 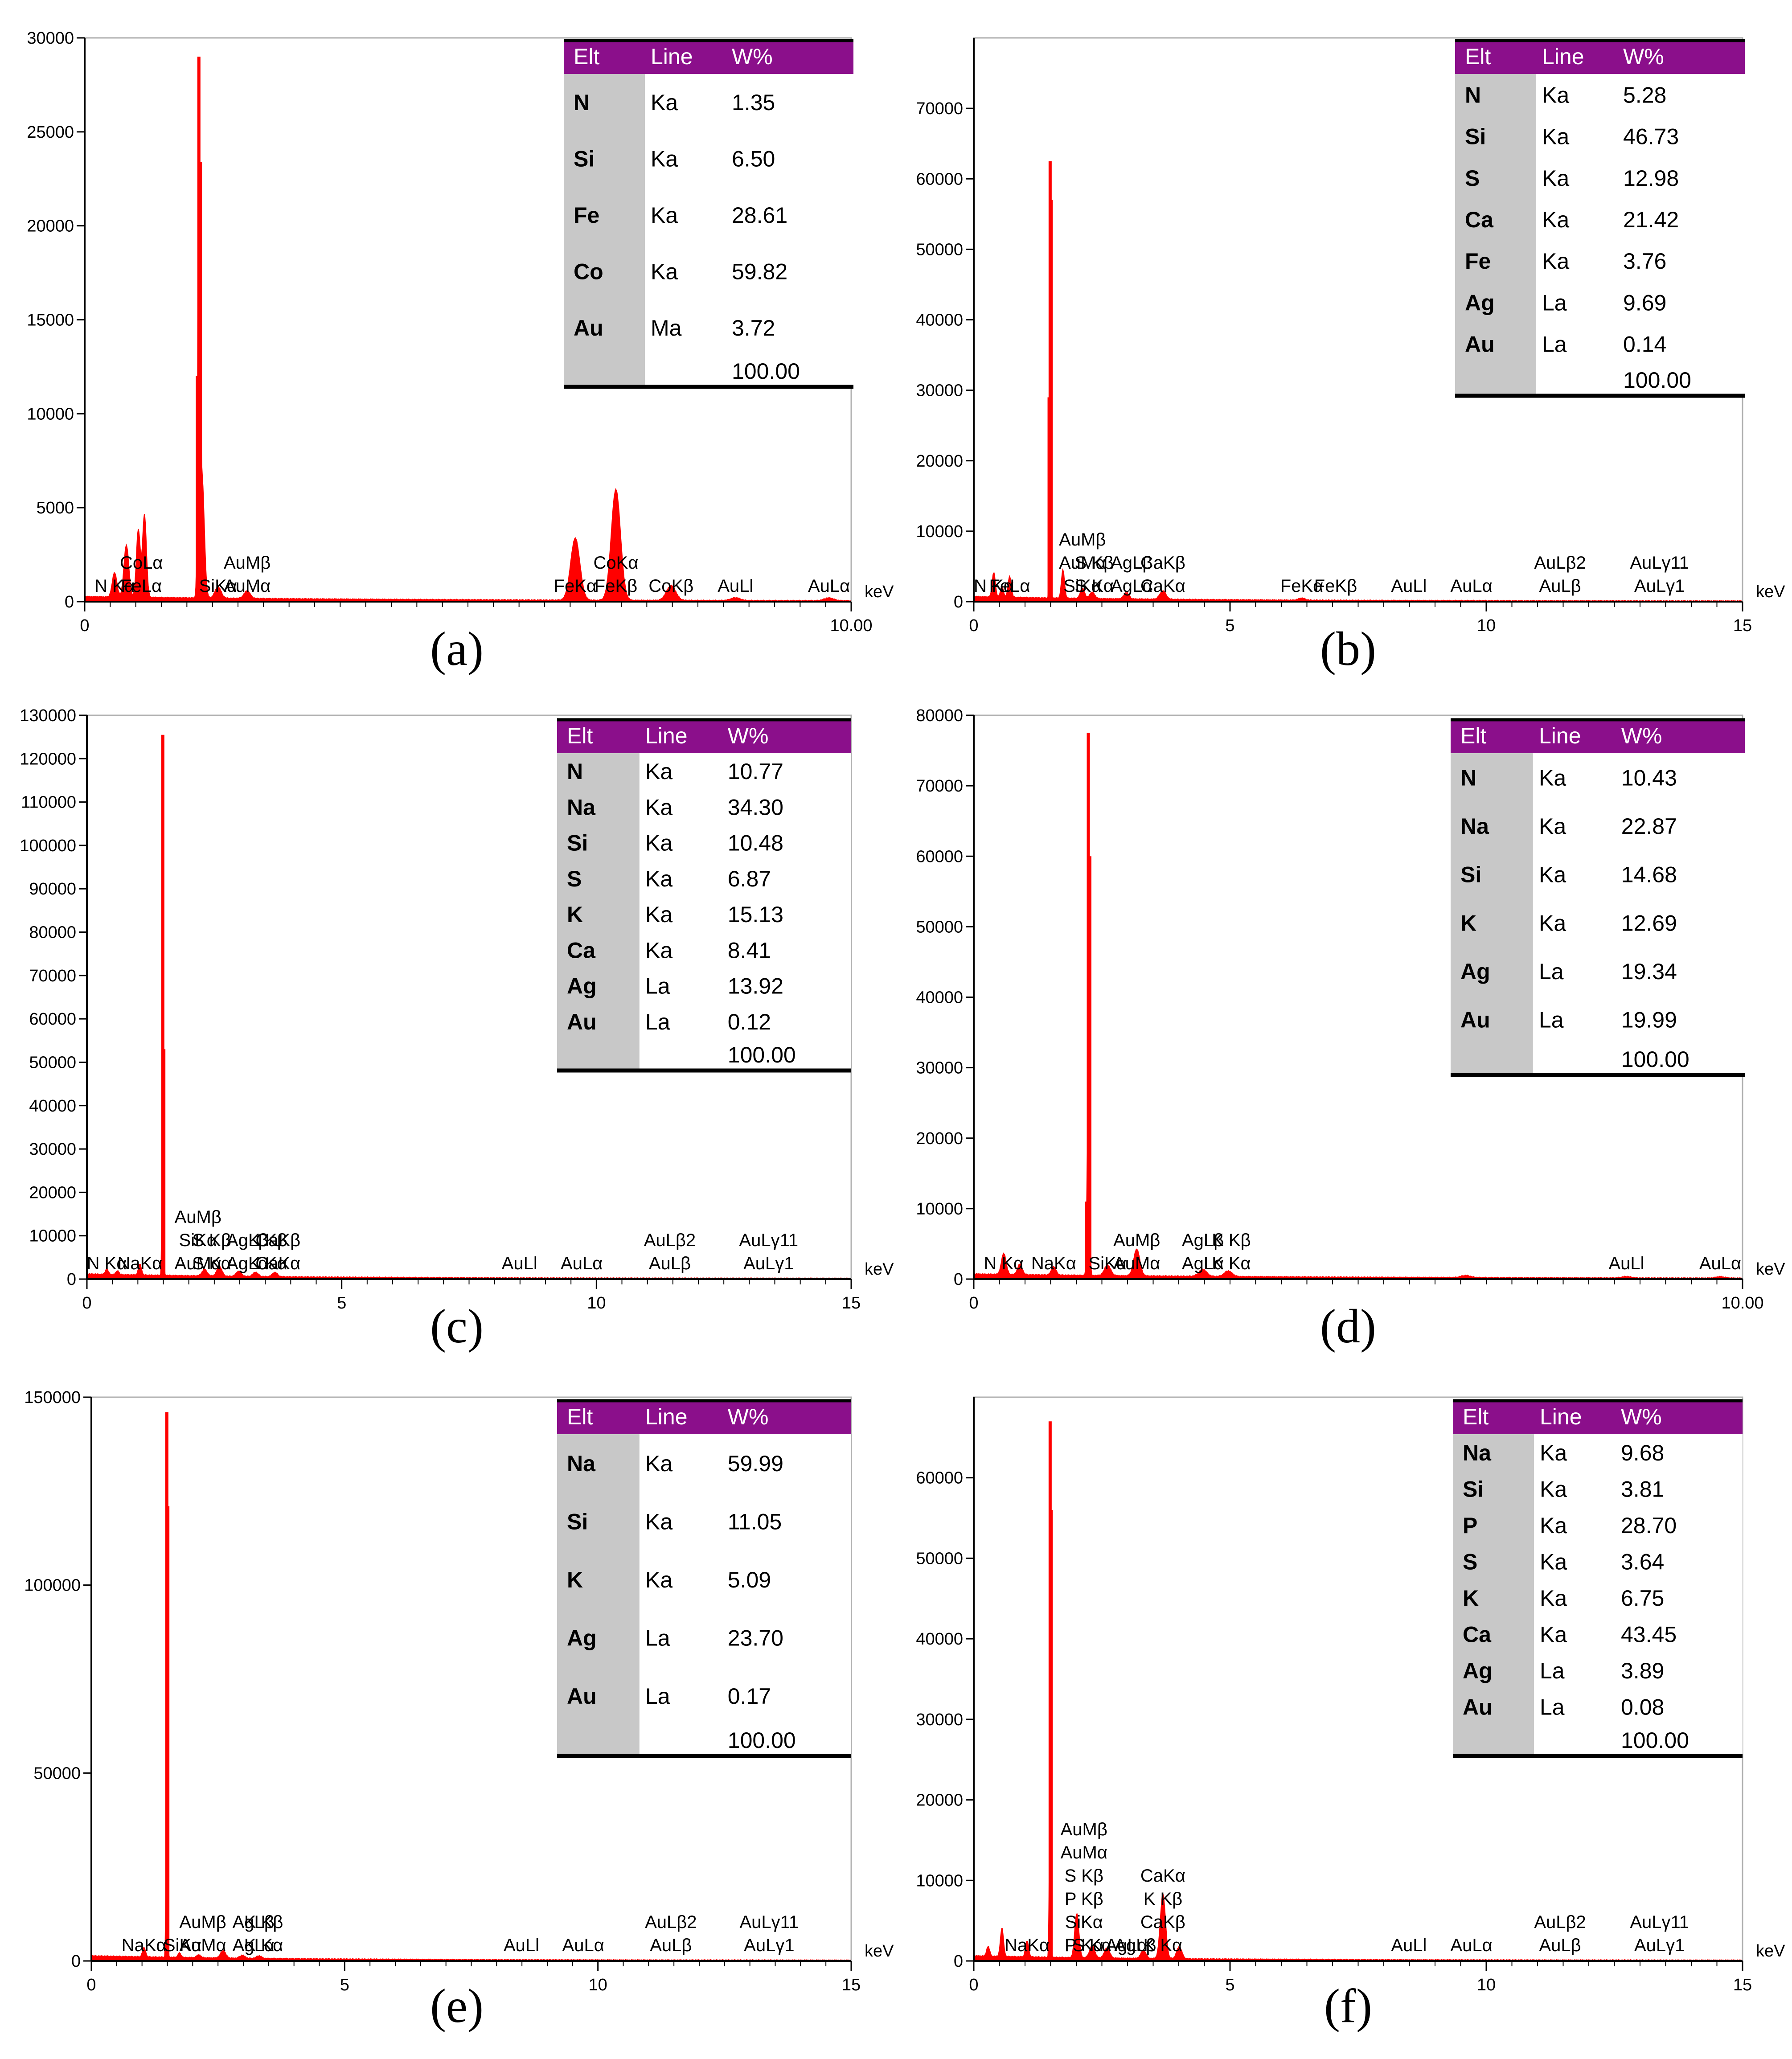 I want to click on table-cell-weight: 6.50, so click(x=753, y=159).